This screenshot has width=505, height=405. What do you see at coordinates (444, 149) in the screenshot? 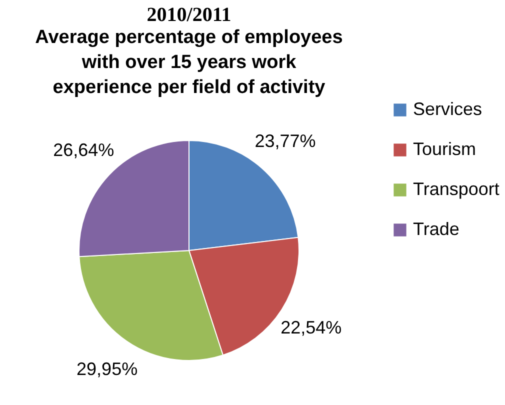
I see `legend-label: Tourism` at bounding box center [444, 149].